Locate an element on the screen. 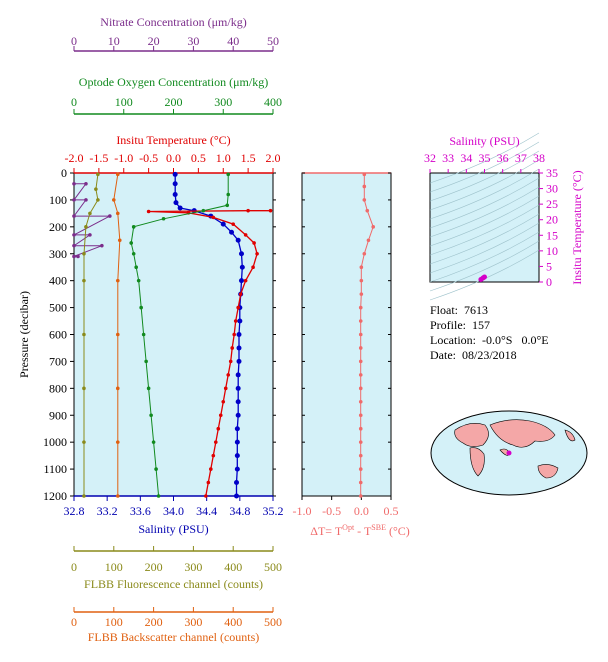  map-float-location is located at coordinates (509, 453).